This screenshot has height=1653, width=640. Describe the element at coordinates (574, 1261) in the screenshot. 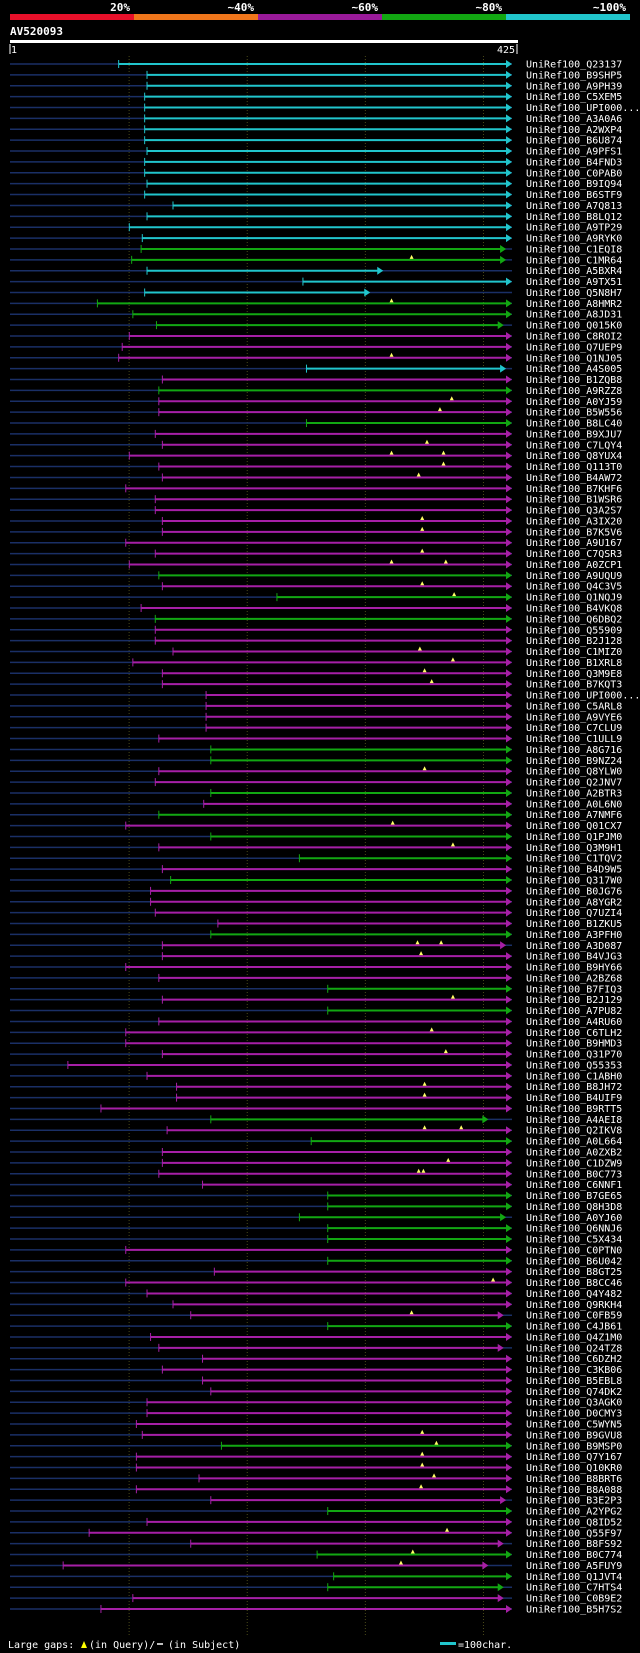

I see `hit-label: UniRef100_B6U042` at that location.